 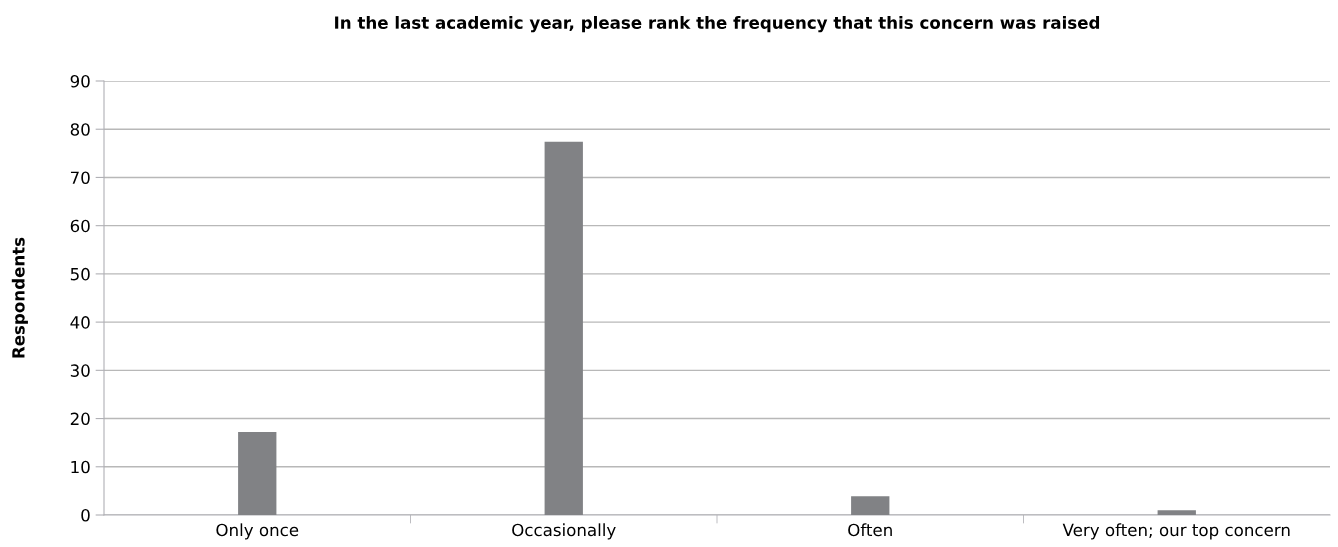 I want to click on y-tick-label: 70, so click(x=80, y=178).